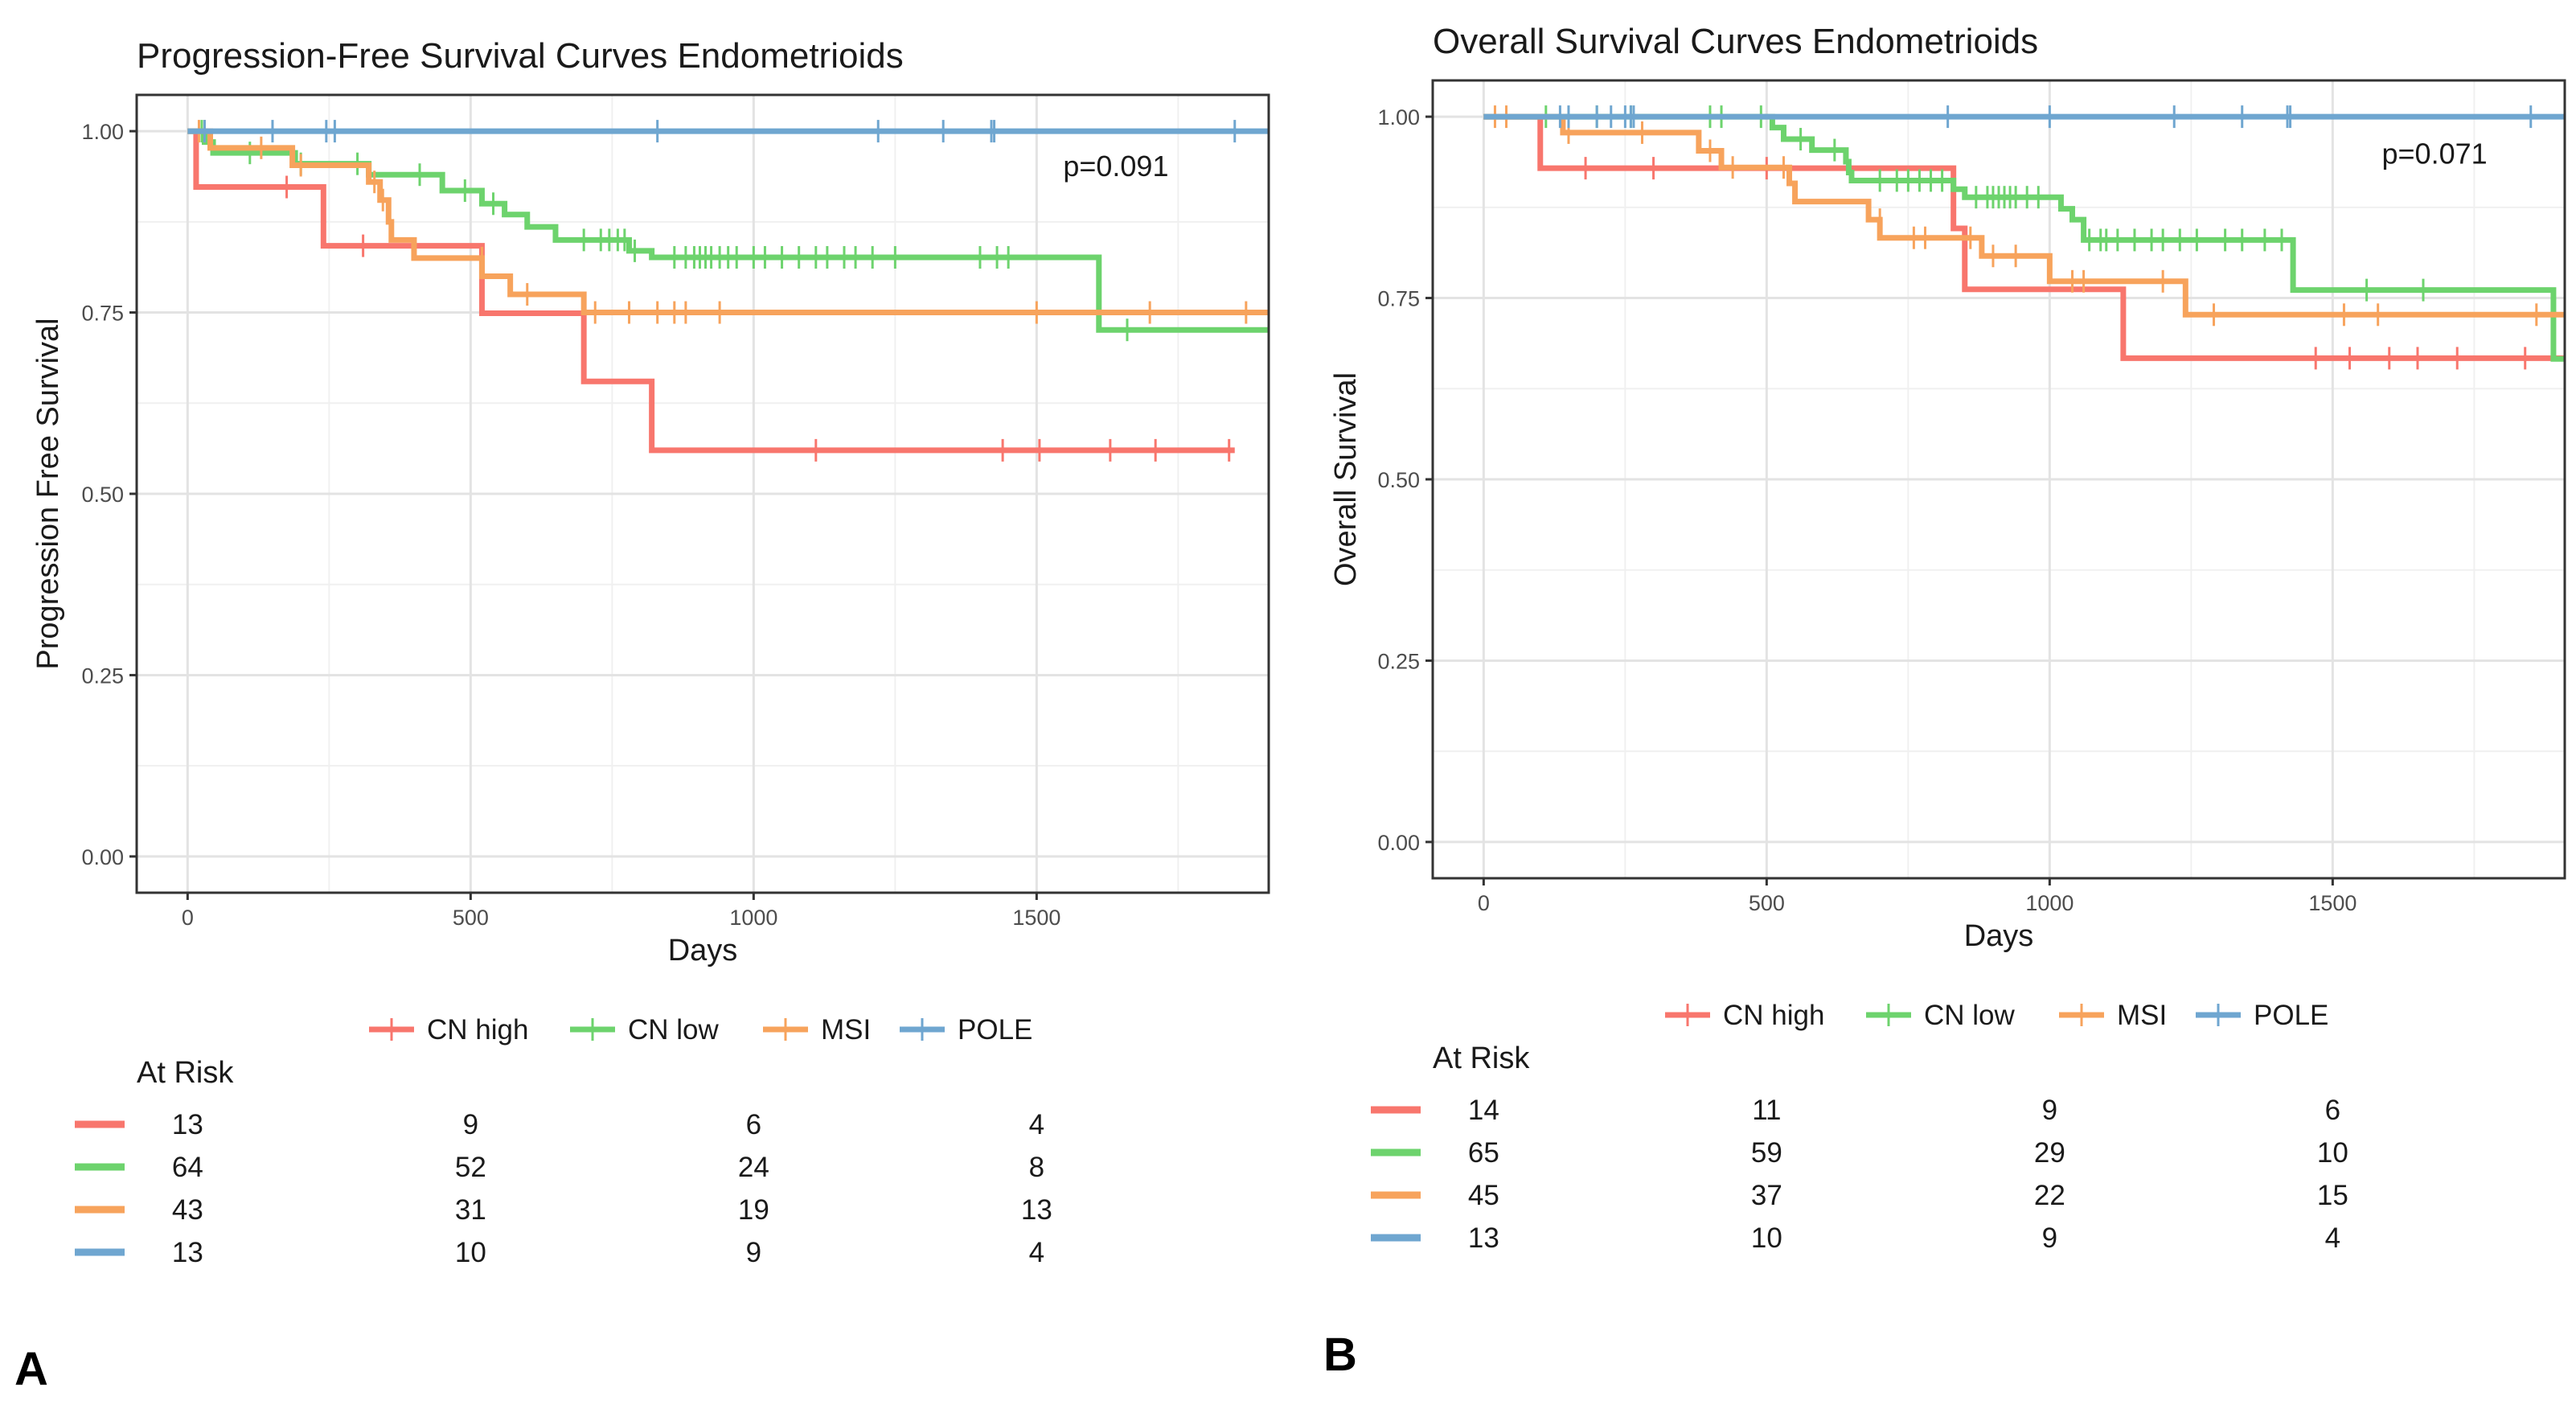 Image resolution: width=2576 pixels, height=1401 pixels. I want to click on panel-b-at-risk-value: 37, so click(1767, 1195).